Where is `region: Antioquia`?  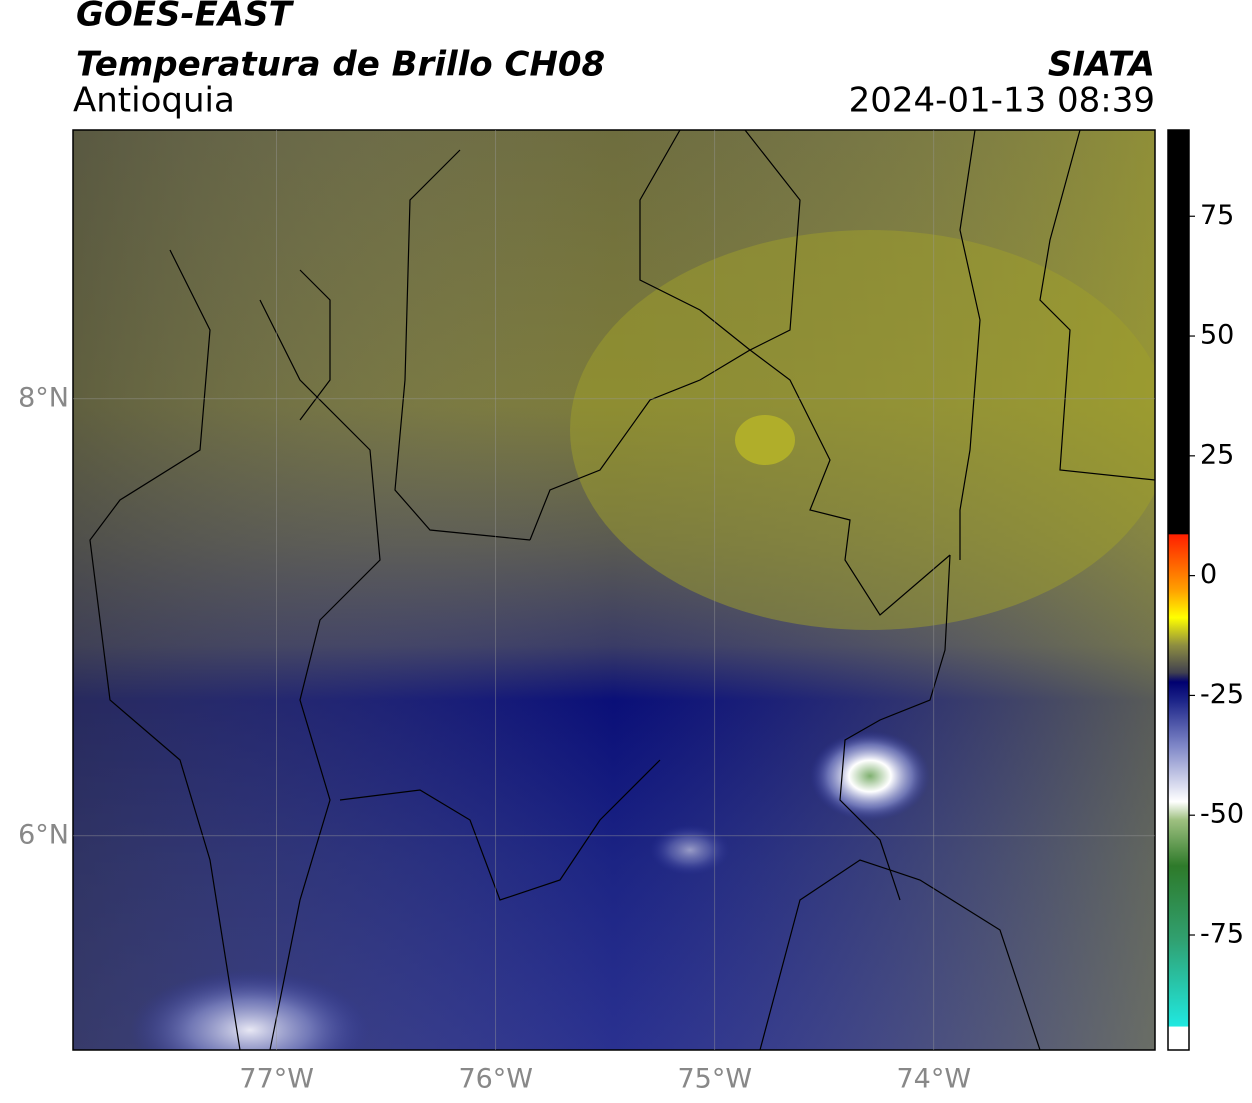
region: Antioquia is located at coordinates (154, 101).